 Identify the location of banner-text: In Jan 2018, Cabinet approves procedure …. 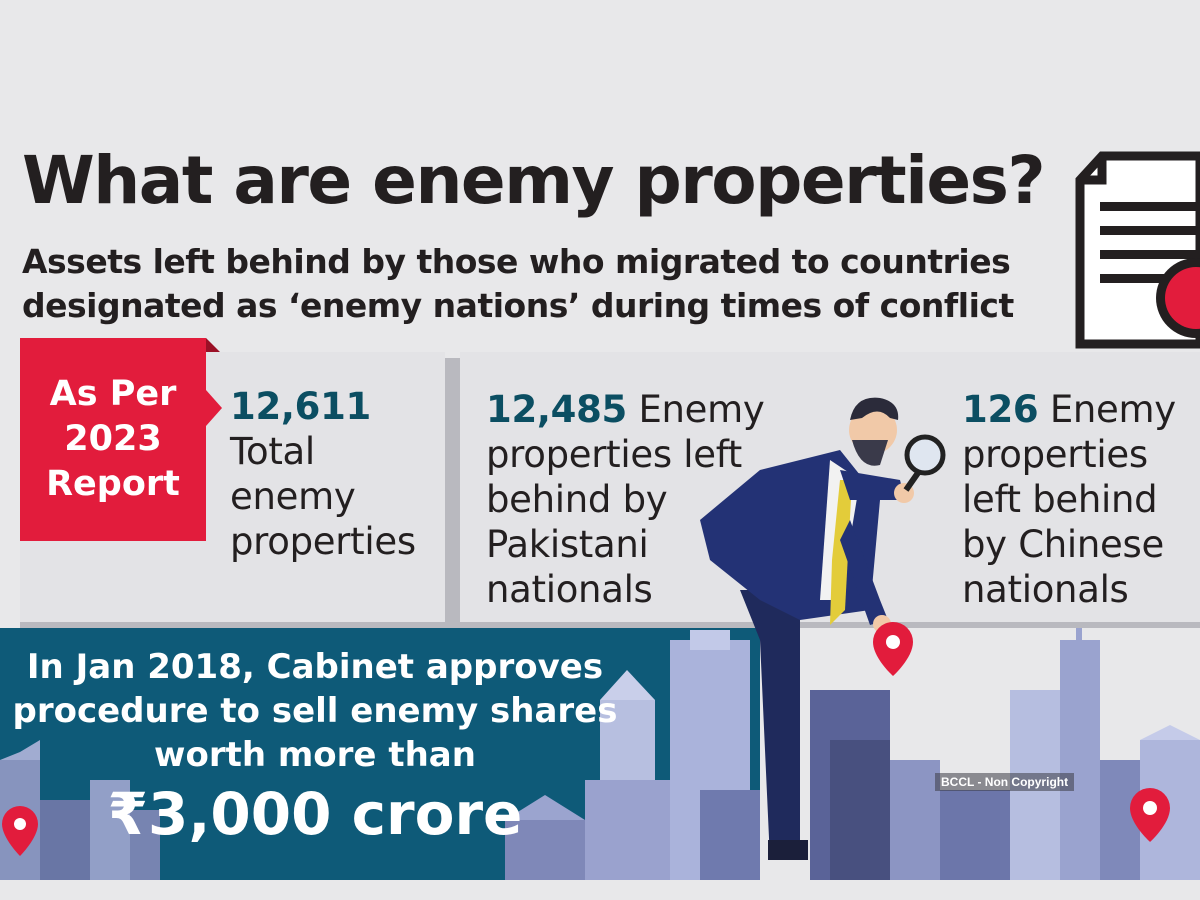
(315, 711).